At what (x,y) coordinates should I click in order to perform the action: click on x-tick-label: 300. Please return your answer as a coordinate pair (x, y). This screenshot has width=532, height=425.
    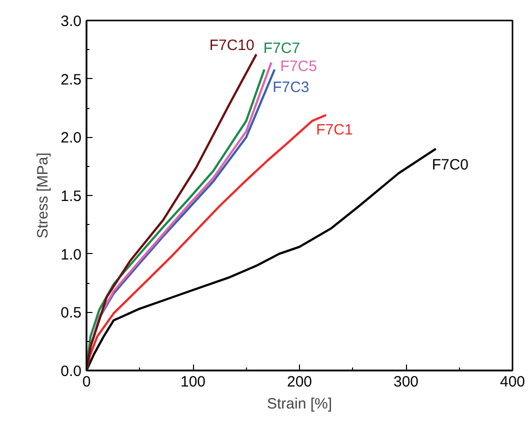
    Looking at the image, I should click on (406, 382).